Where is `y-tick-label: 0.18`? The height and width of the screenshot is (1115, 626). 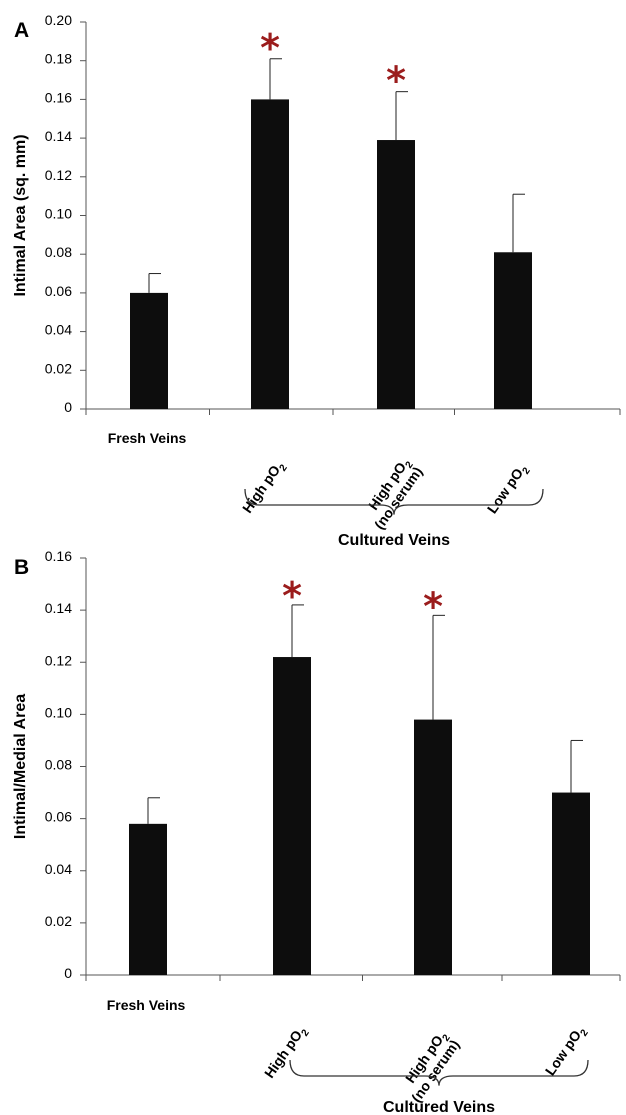 y-tick-label: 0.18 is located at coordinates (58, 59).